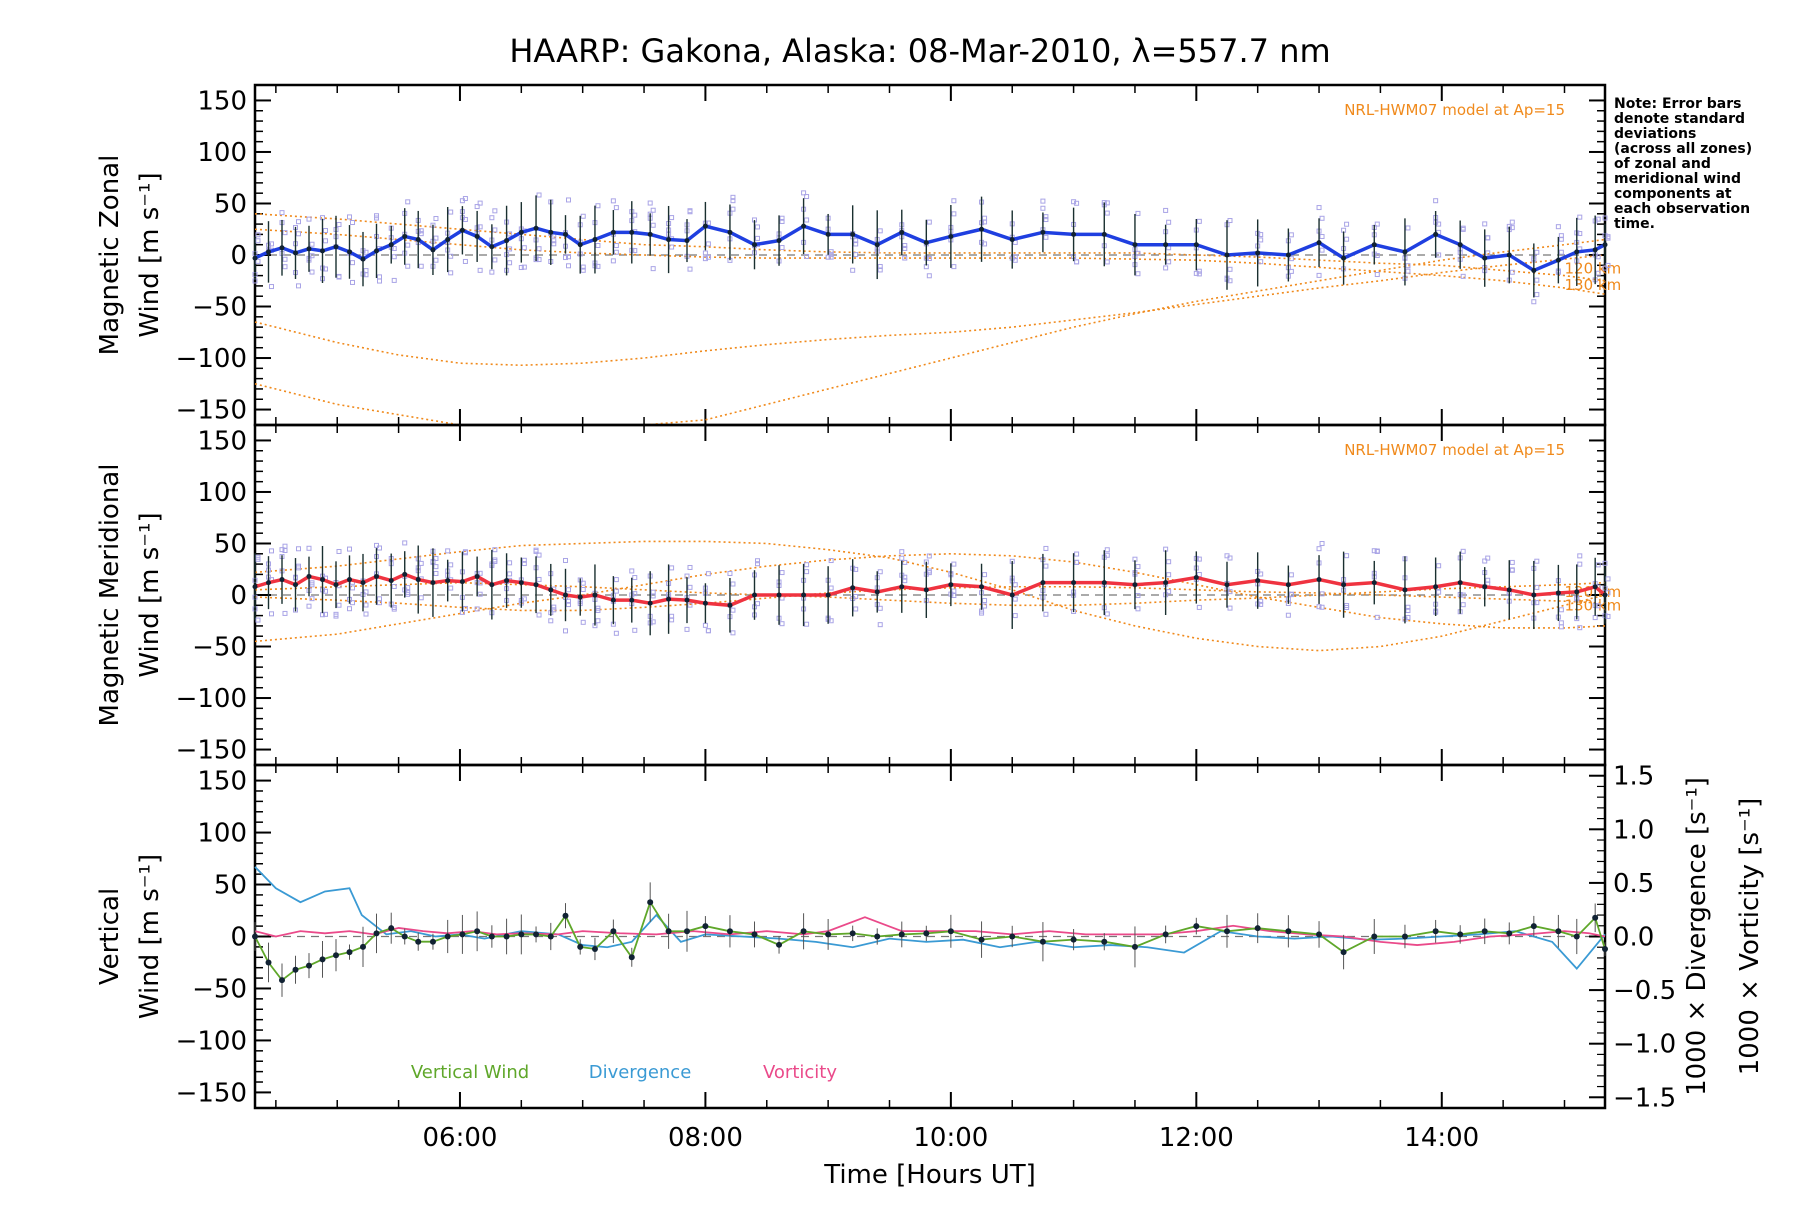  What do you see at coordinates (1644, 1098) in the screenshot?
I see `y2-tick-label: −1.5` at bounding box center [1644, 1098].